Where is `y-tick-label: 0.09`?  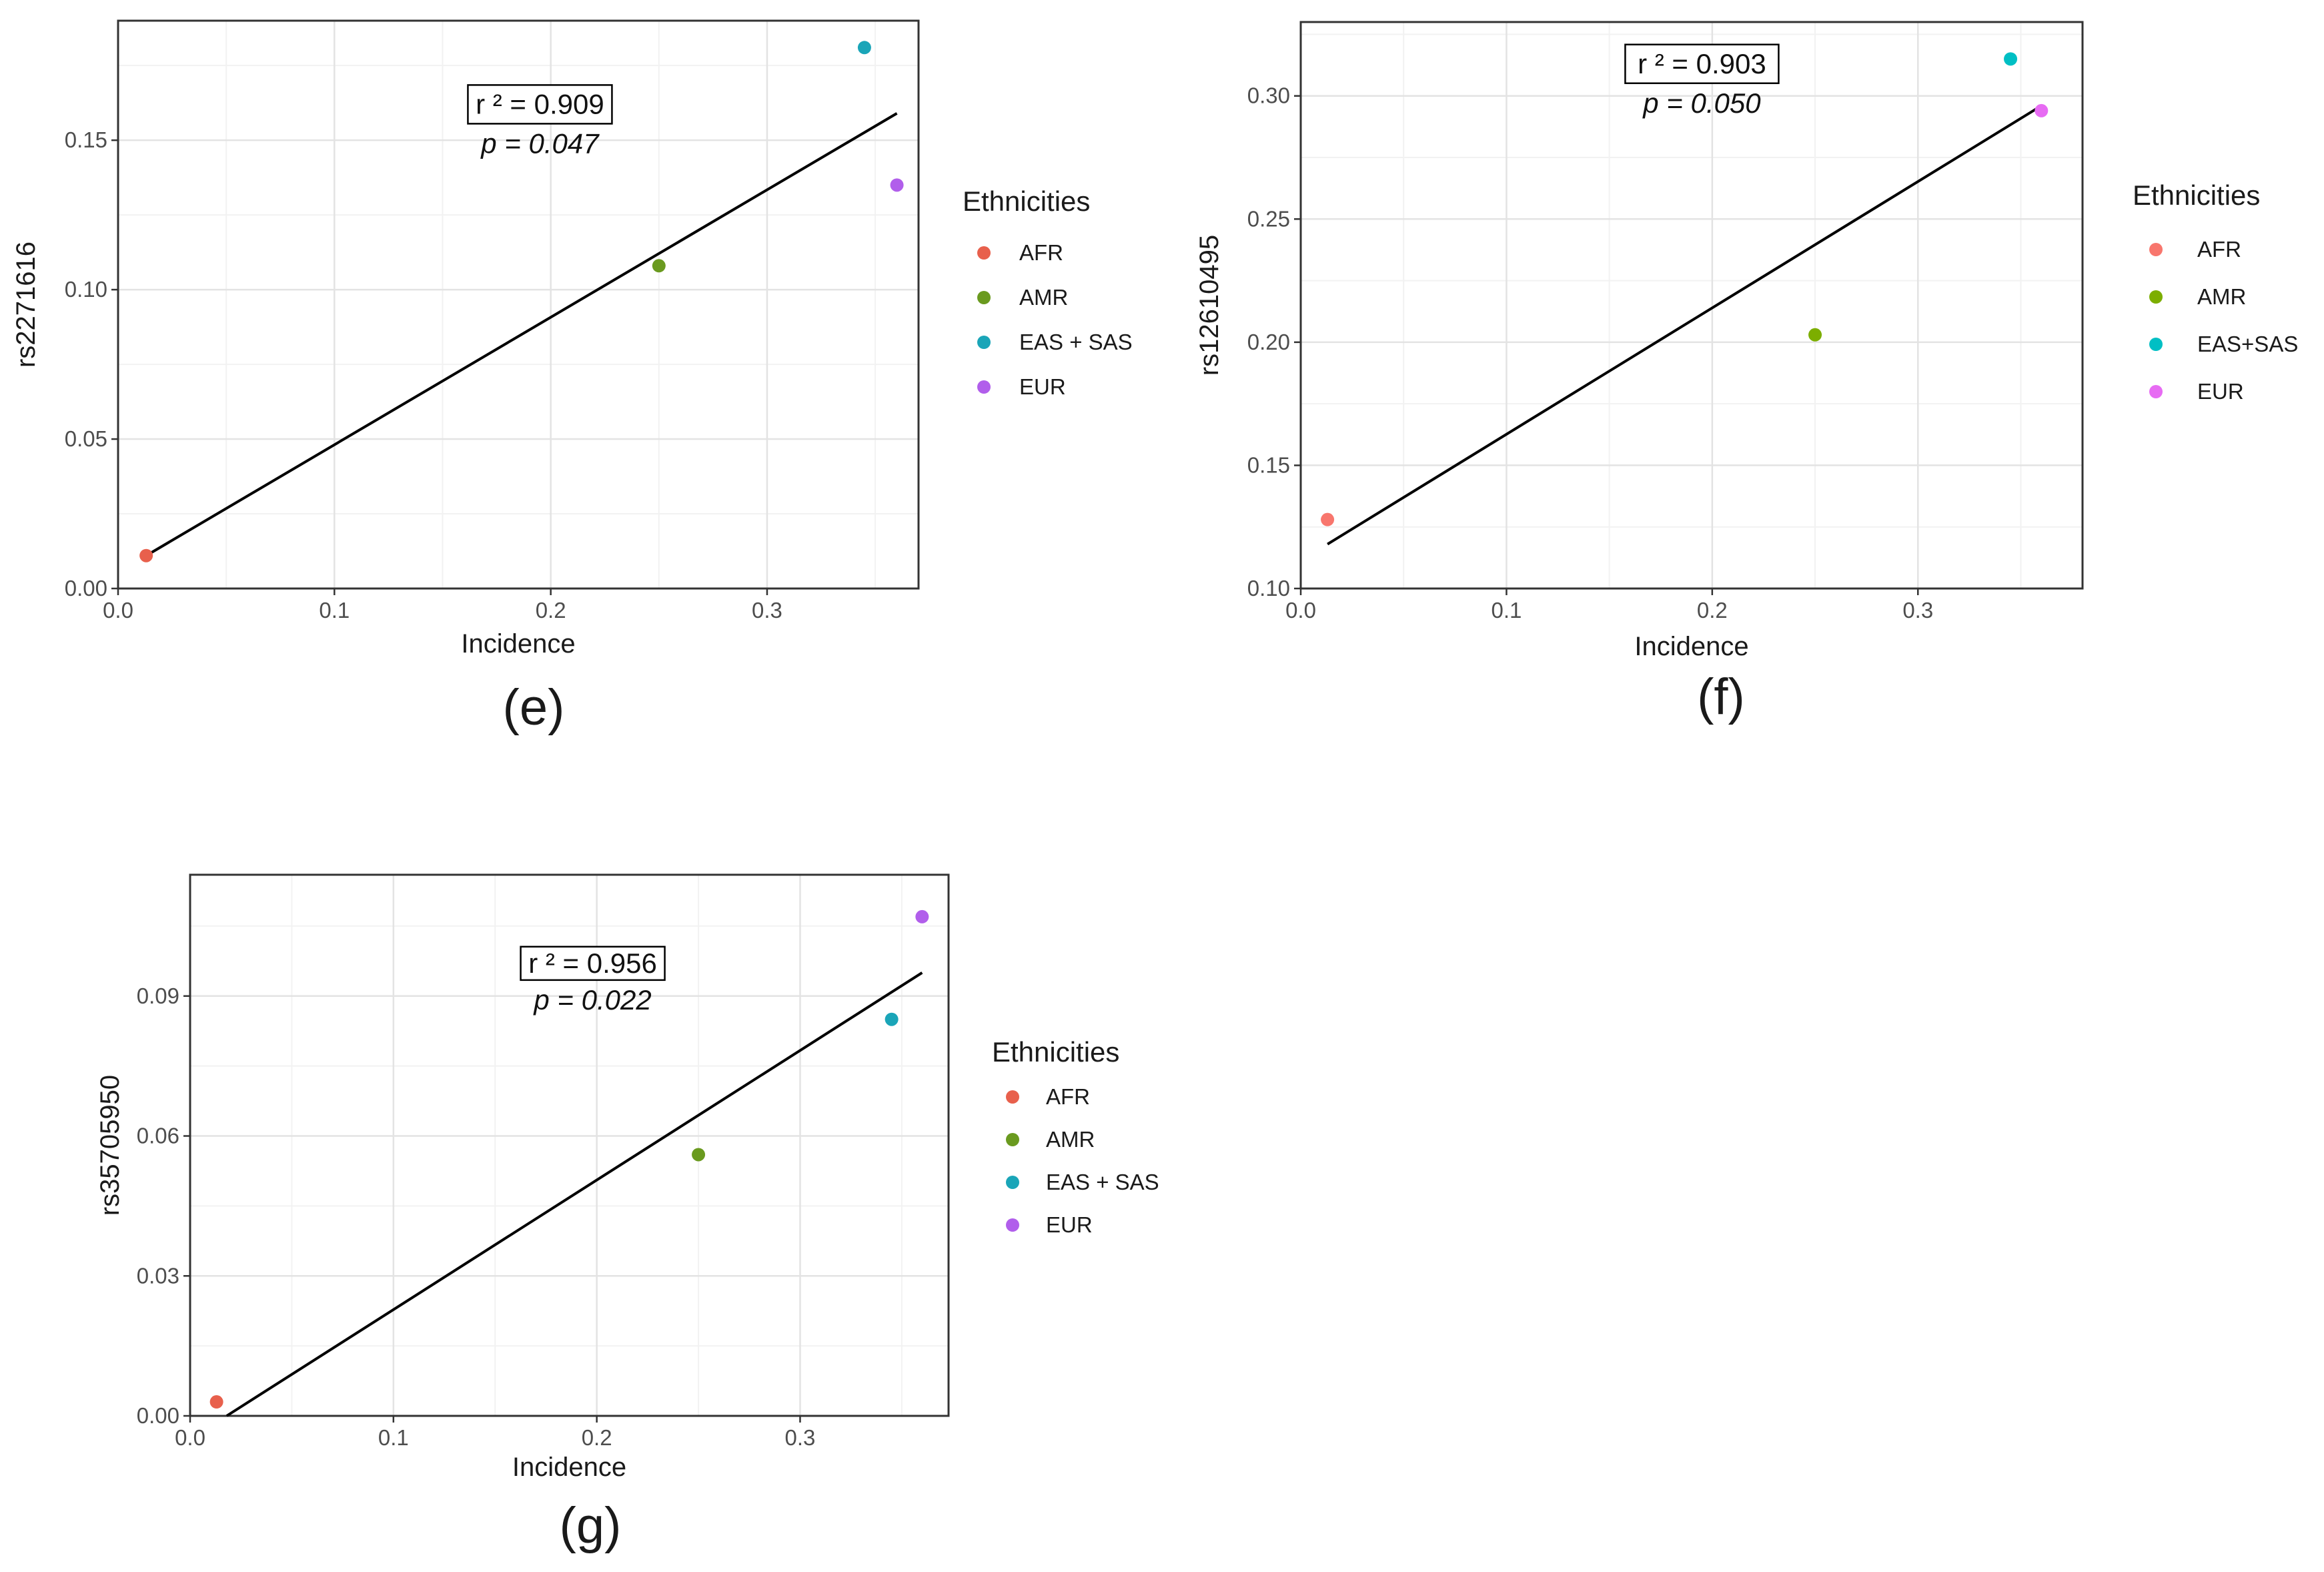 y-tick-label: 0.09 is located at coordinates (158, 996).